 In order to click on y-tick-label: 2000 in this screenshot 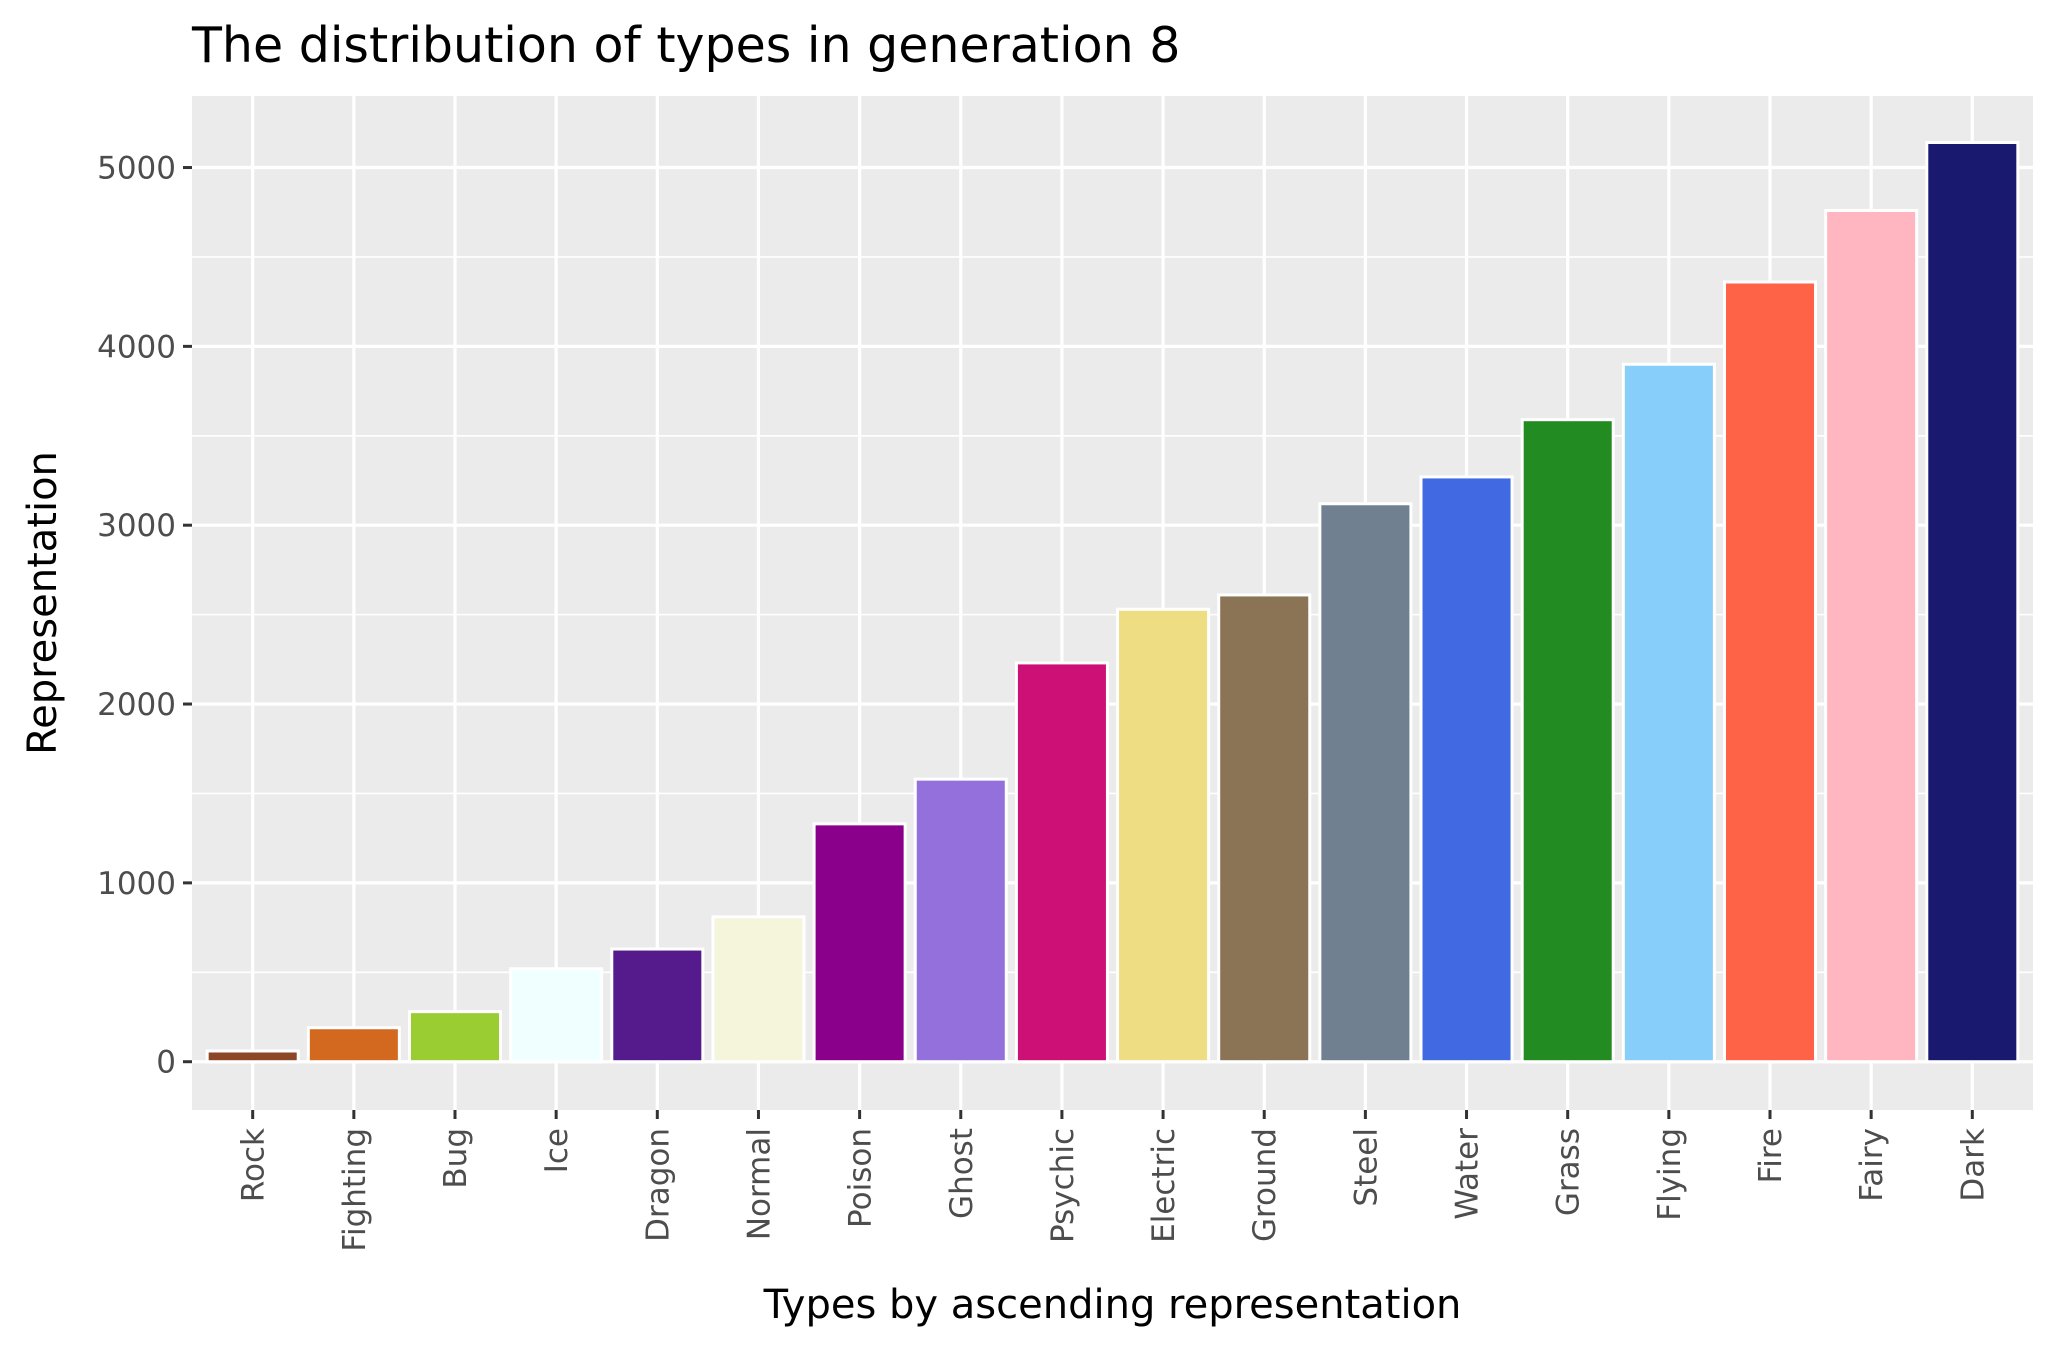, I will do `click(136, 705)`.